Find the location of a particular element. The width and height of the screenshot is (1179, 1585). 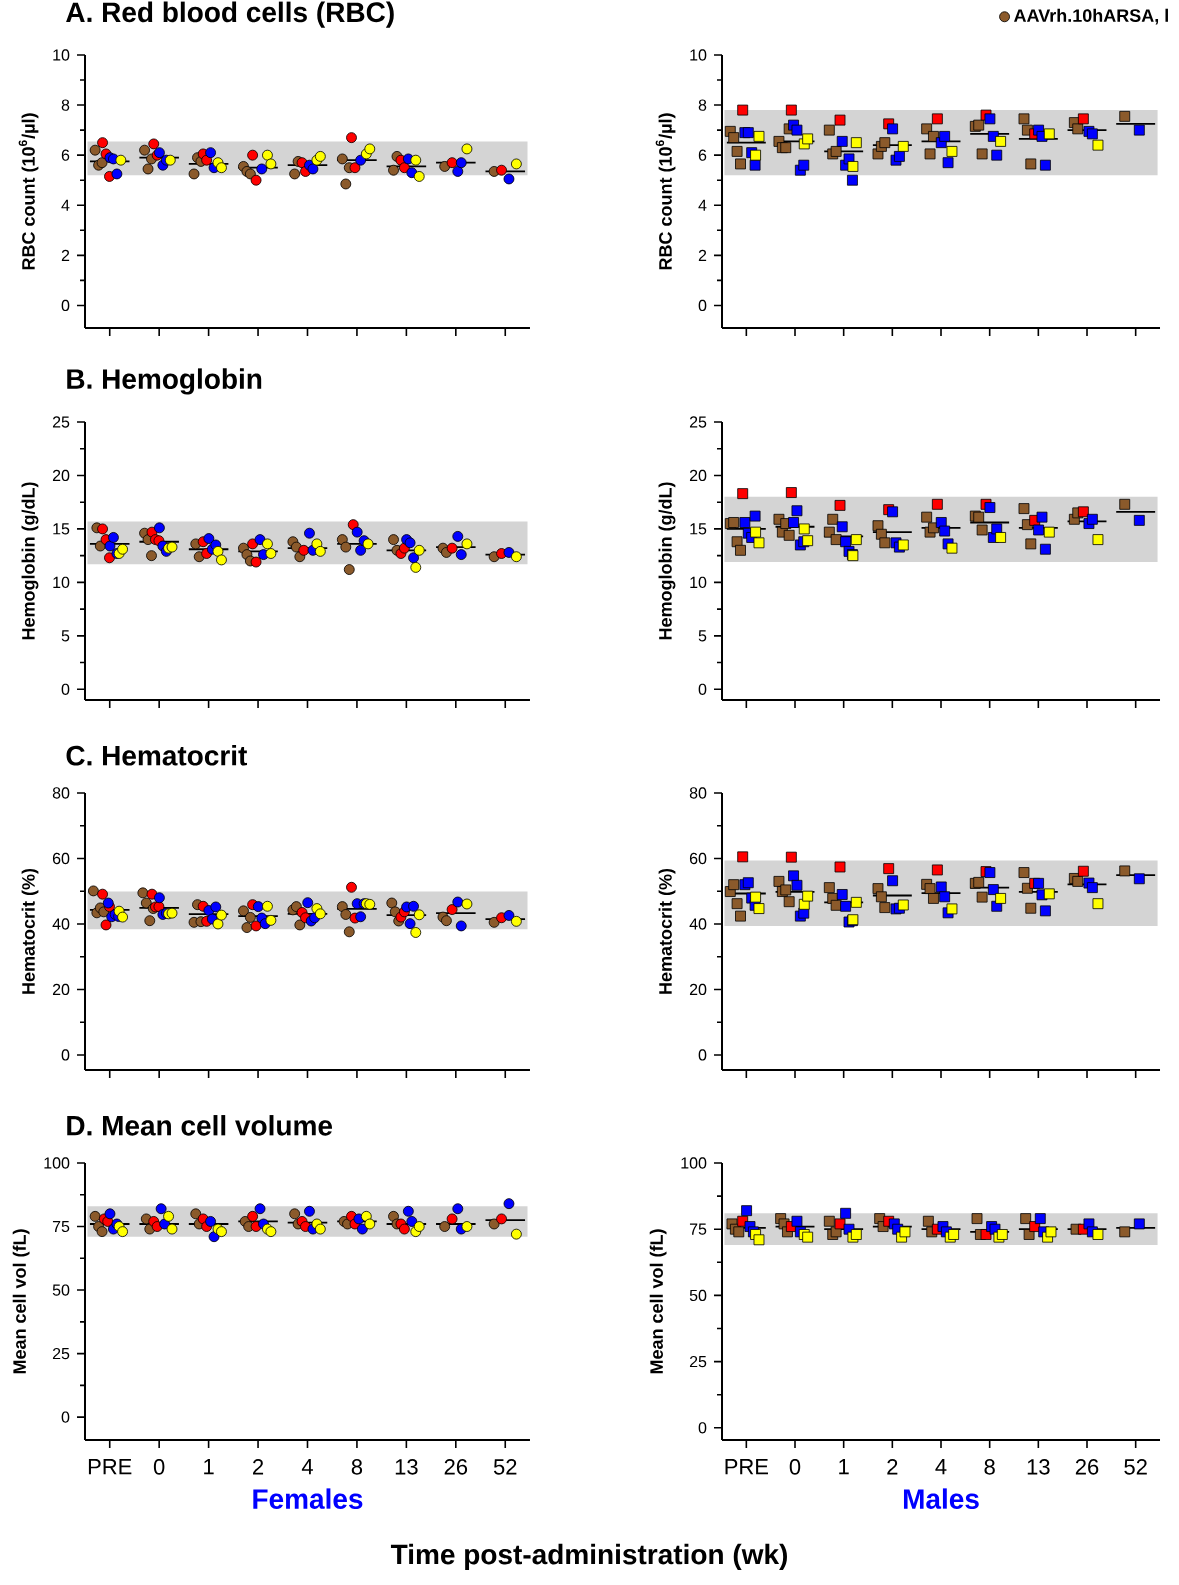

chart-title: C. Hematocrit is located at coordinates (157, 755).